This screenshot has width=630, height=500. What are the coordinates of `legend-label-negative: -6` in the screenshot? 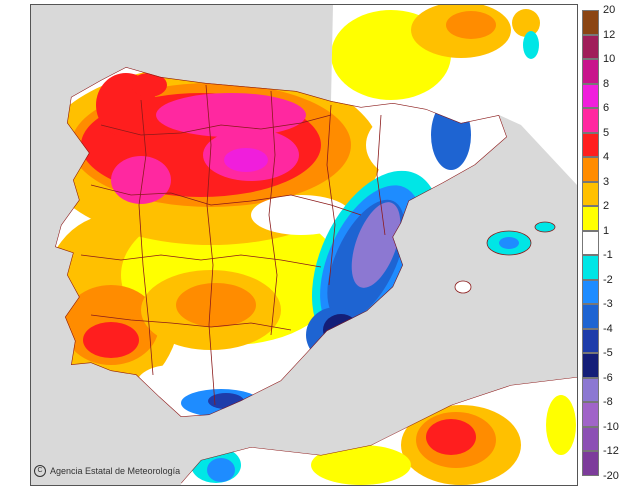 It's located at (608, 377).